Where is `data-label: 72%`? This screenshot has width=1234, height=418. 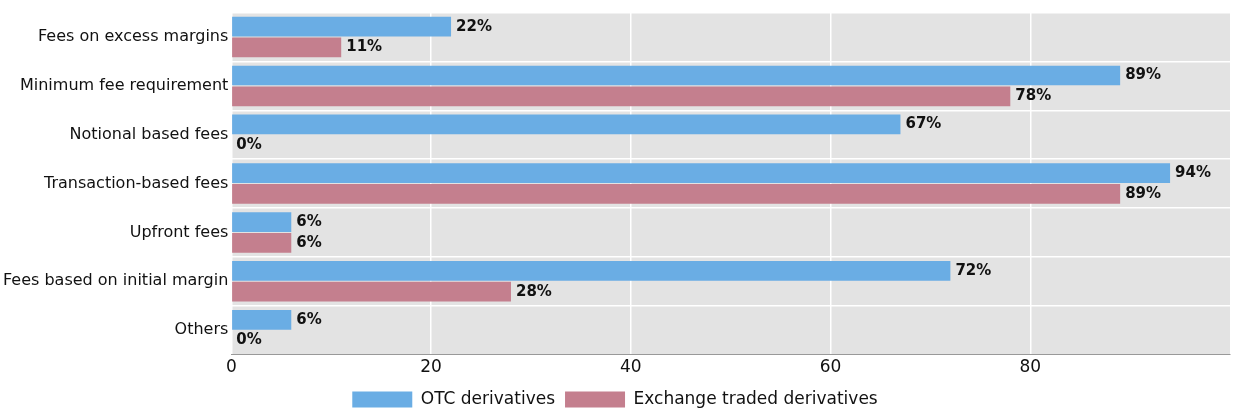
data-label: 72% is located at coordinates (973, 269).